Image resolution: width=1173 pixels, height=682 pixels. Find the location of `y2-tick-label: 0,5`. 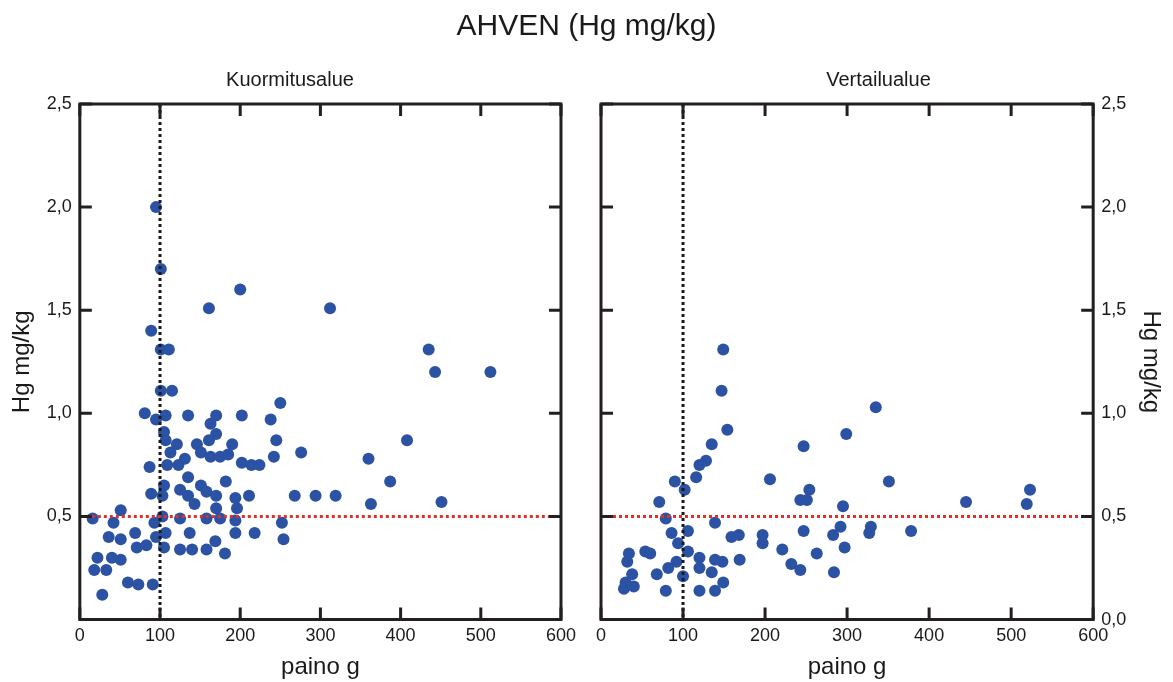

y2-tick-label: 0,5 is located at coordinates (1114, 515).